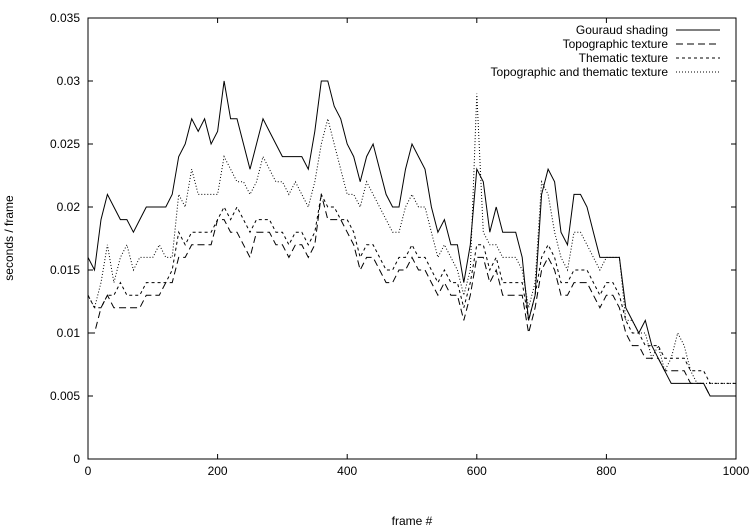  Describe the element at coordinates (88, 471) in the screenshot. I see `x-tick-label: 0` at that location.